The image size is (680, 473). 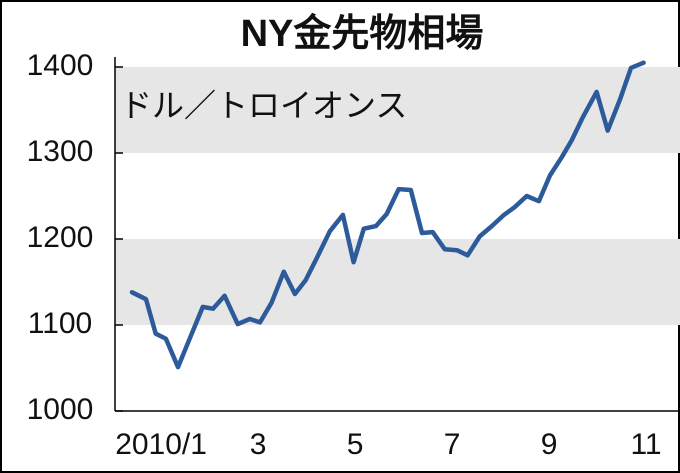 I want to click on y-tick-label: 1400, so click(x=60, y=65).